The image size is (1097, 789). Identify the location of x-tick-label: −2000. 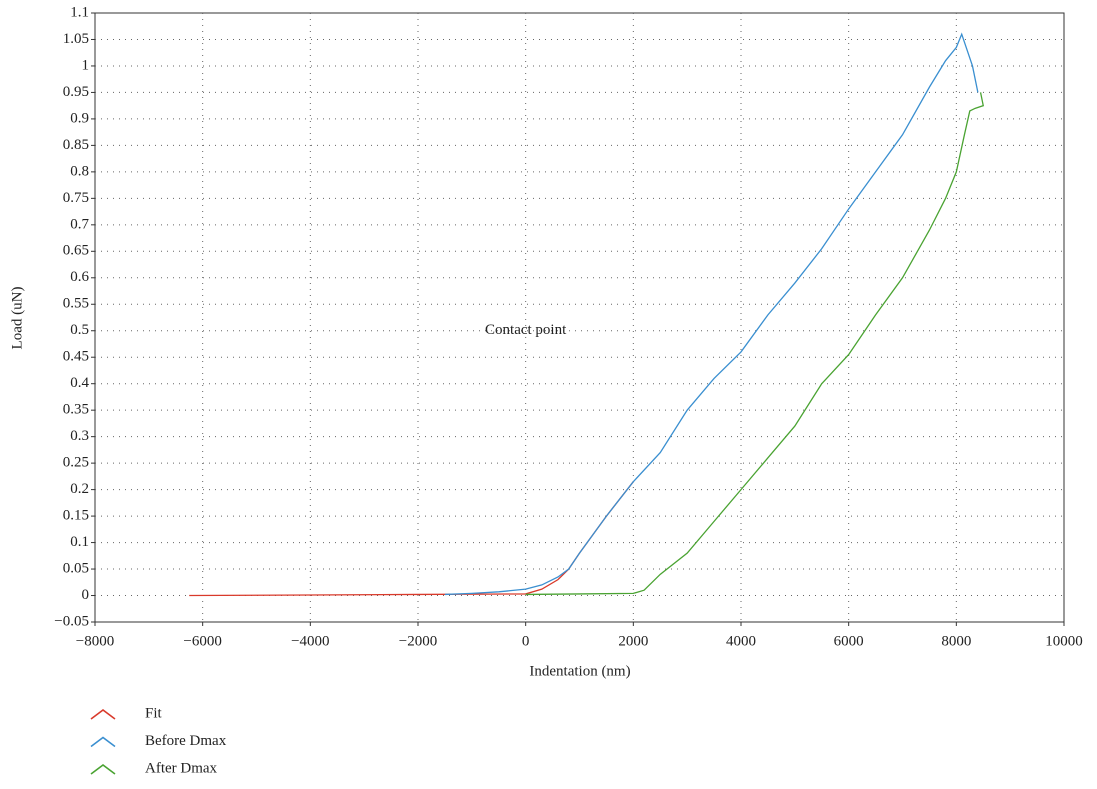
(418, 641).